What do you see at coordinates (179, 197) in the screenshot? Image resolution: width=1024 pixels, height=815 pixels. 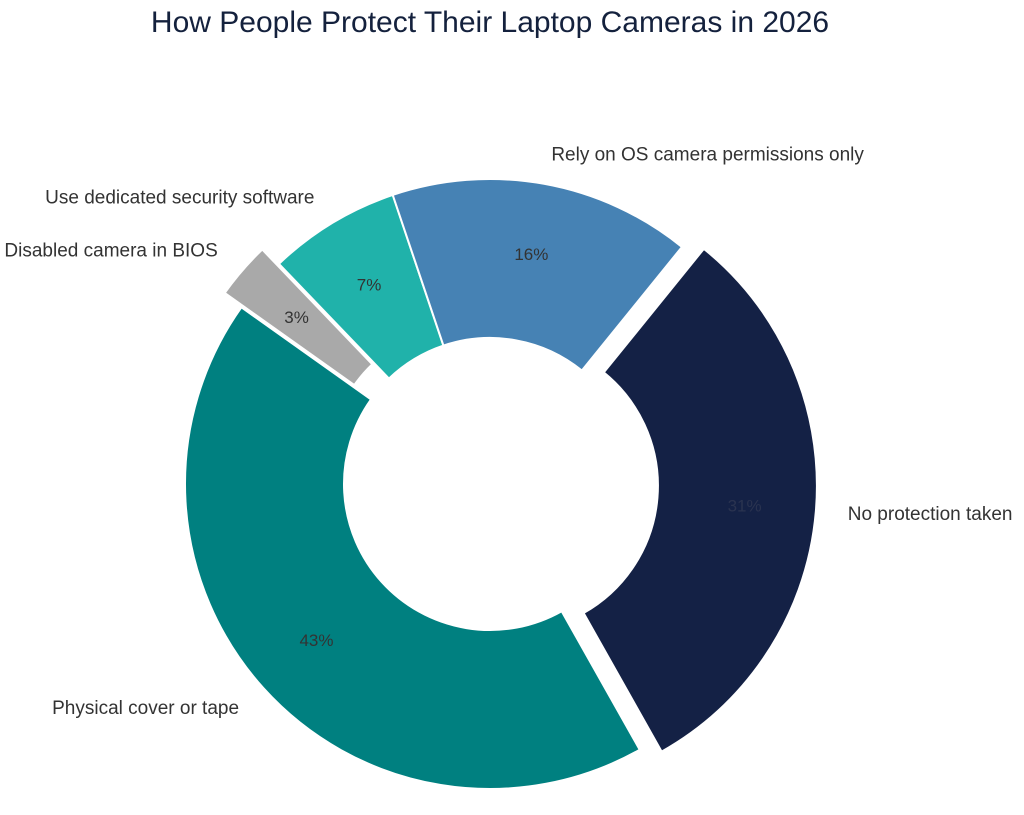 I see `slice-category-label-3: Use dedicated security software` at bounding box center [179, 197].